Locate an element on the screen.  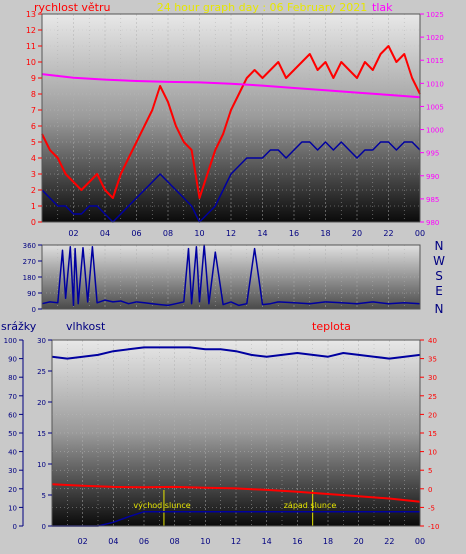
left-axis-tick-label: 9 is located at coordinates (33, 78).